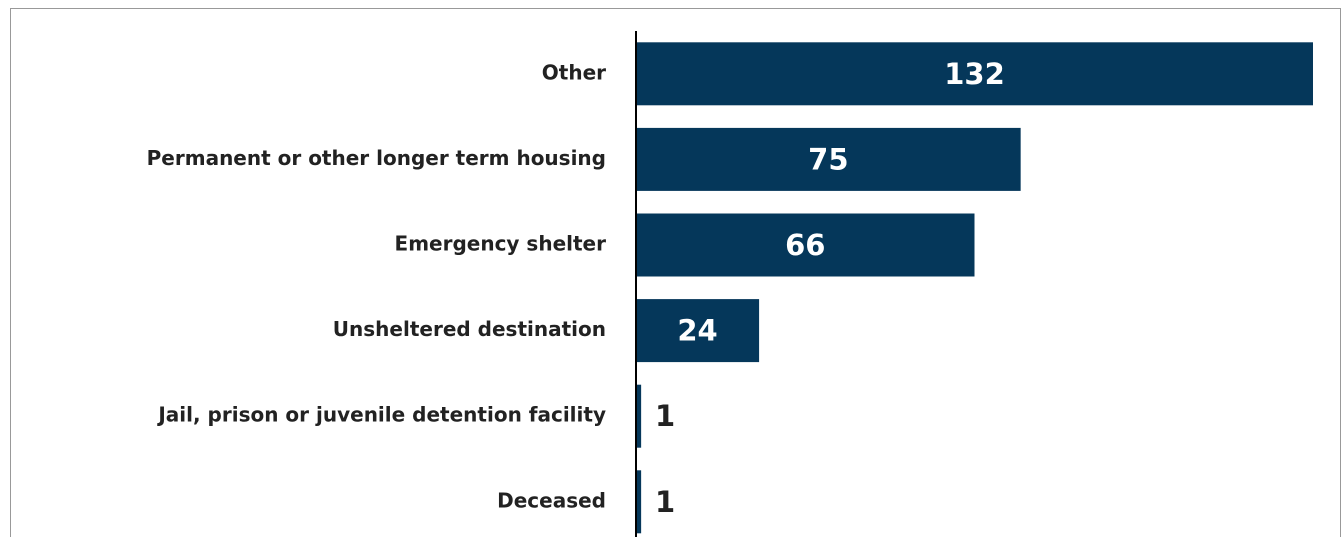 Image resolution: width=1341 pixels, height=537 pixels. I want to click on y-tick-label: Other, so click(574, 72).